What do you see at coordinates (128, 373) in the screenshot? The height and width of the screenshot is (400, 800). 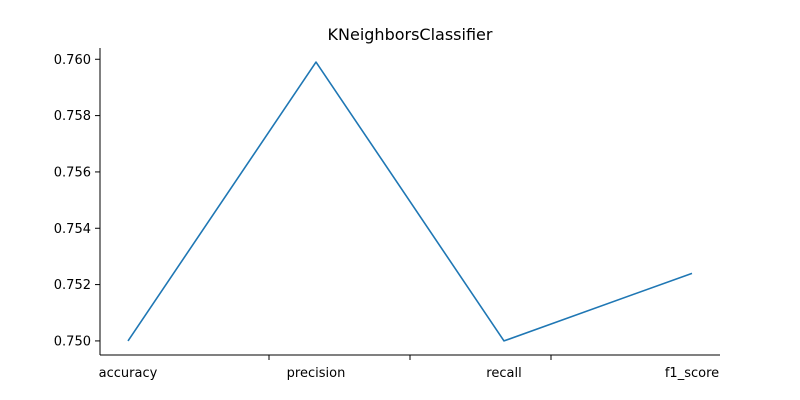 I see `x-tick-label: accuracy` at bounding box center [128, 373].